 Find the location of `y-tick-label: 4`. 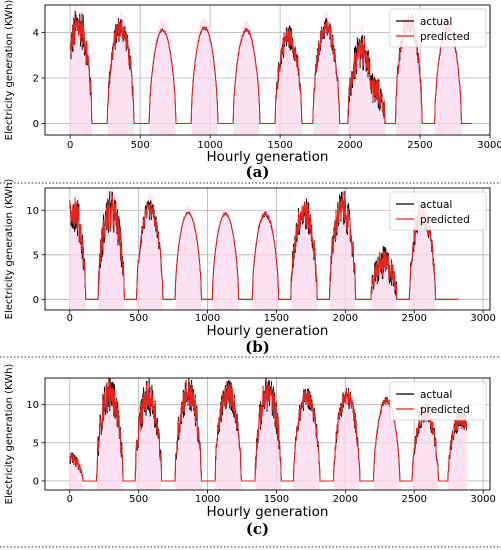

y-tick-label: 4 is located at coordinates (36, 33).